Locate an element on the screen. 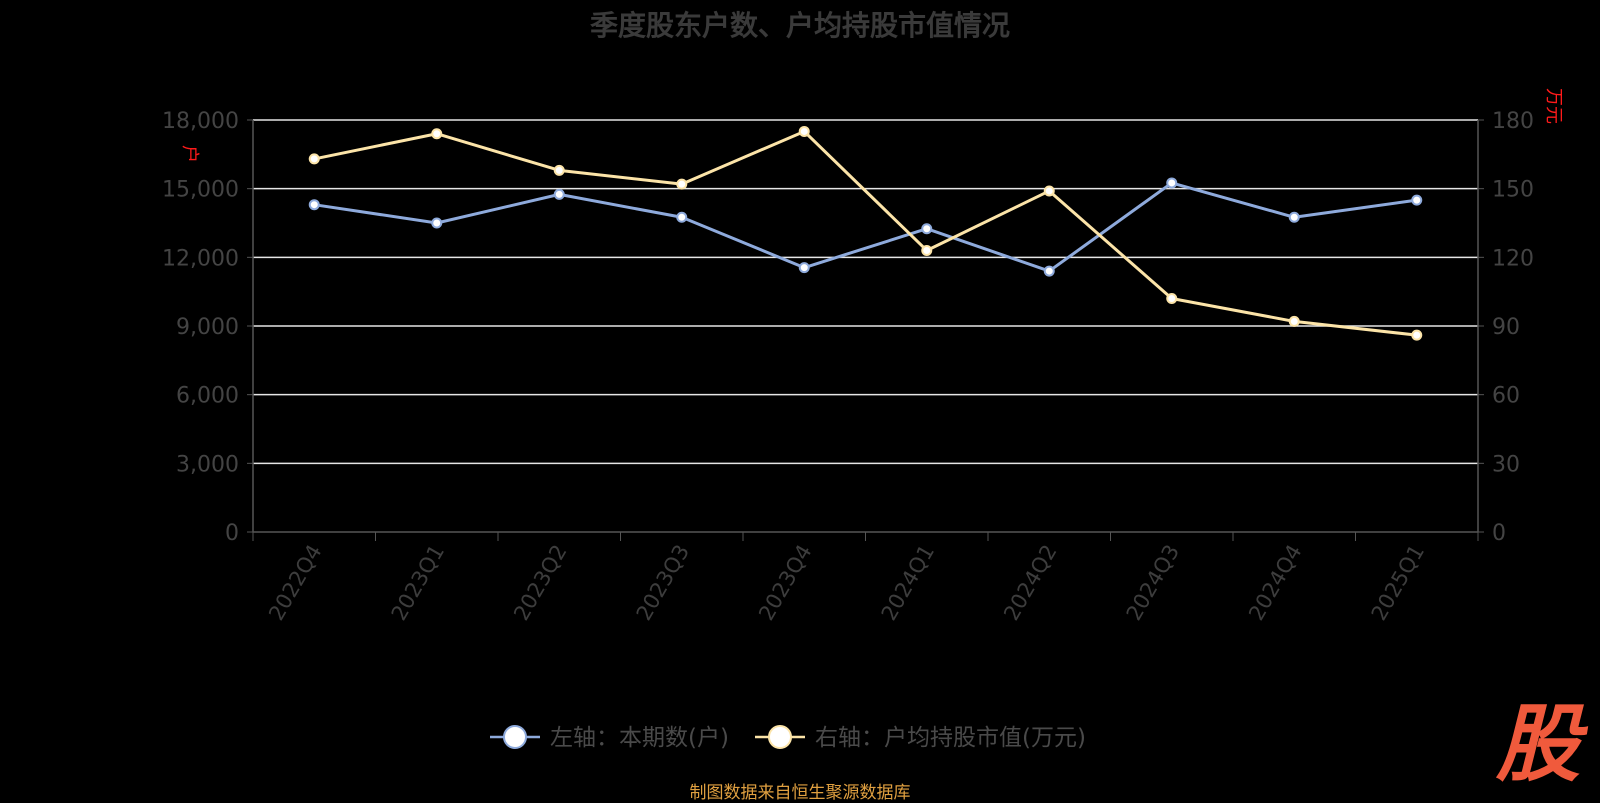  x-tick-label: 2023Q4 is located at coordinates (785, 583).